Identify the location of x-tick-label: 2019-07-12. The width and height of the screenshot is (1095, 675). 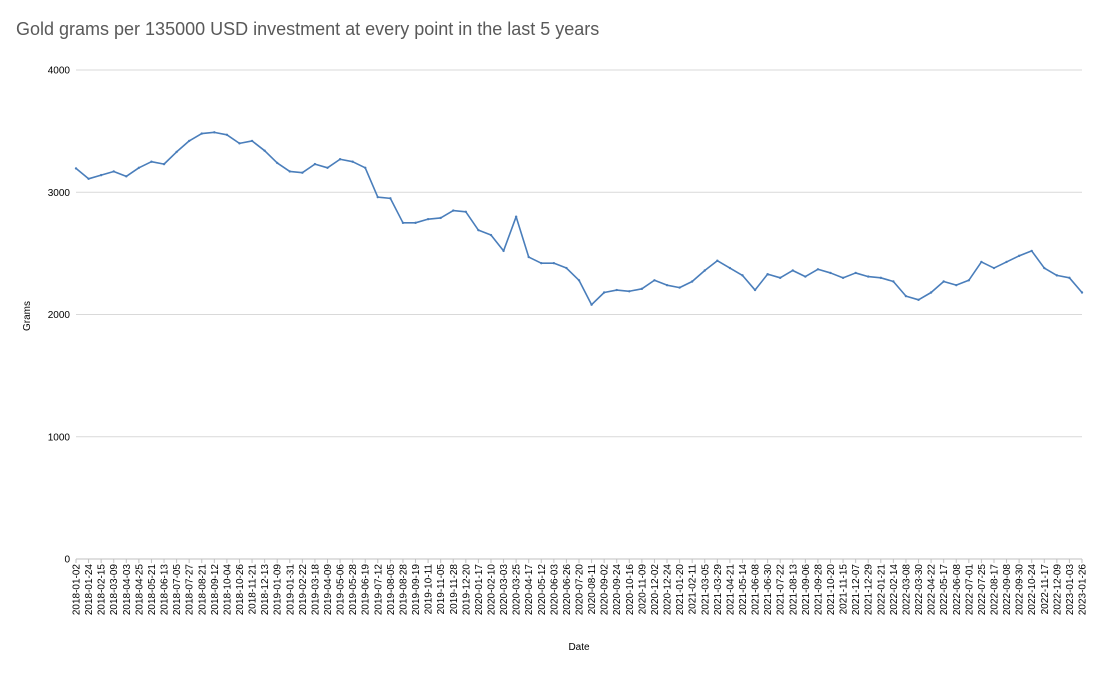
(378, 590).